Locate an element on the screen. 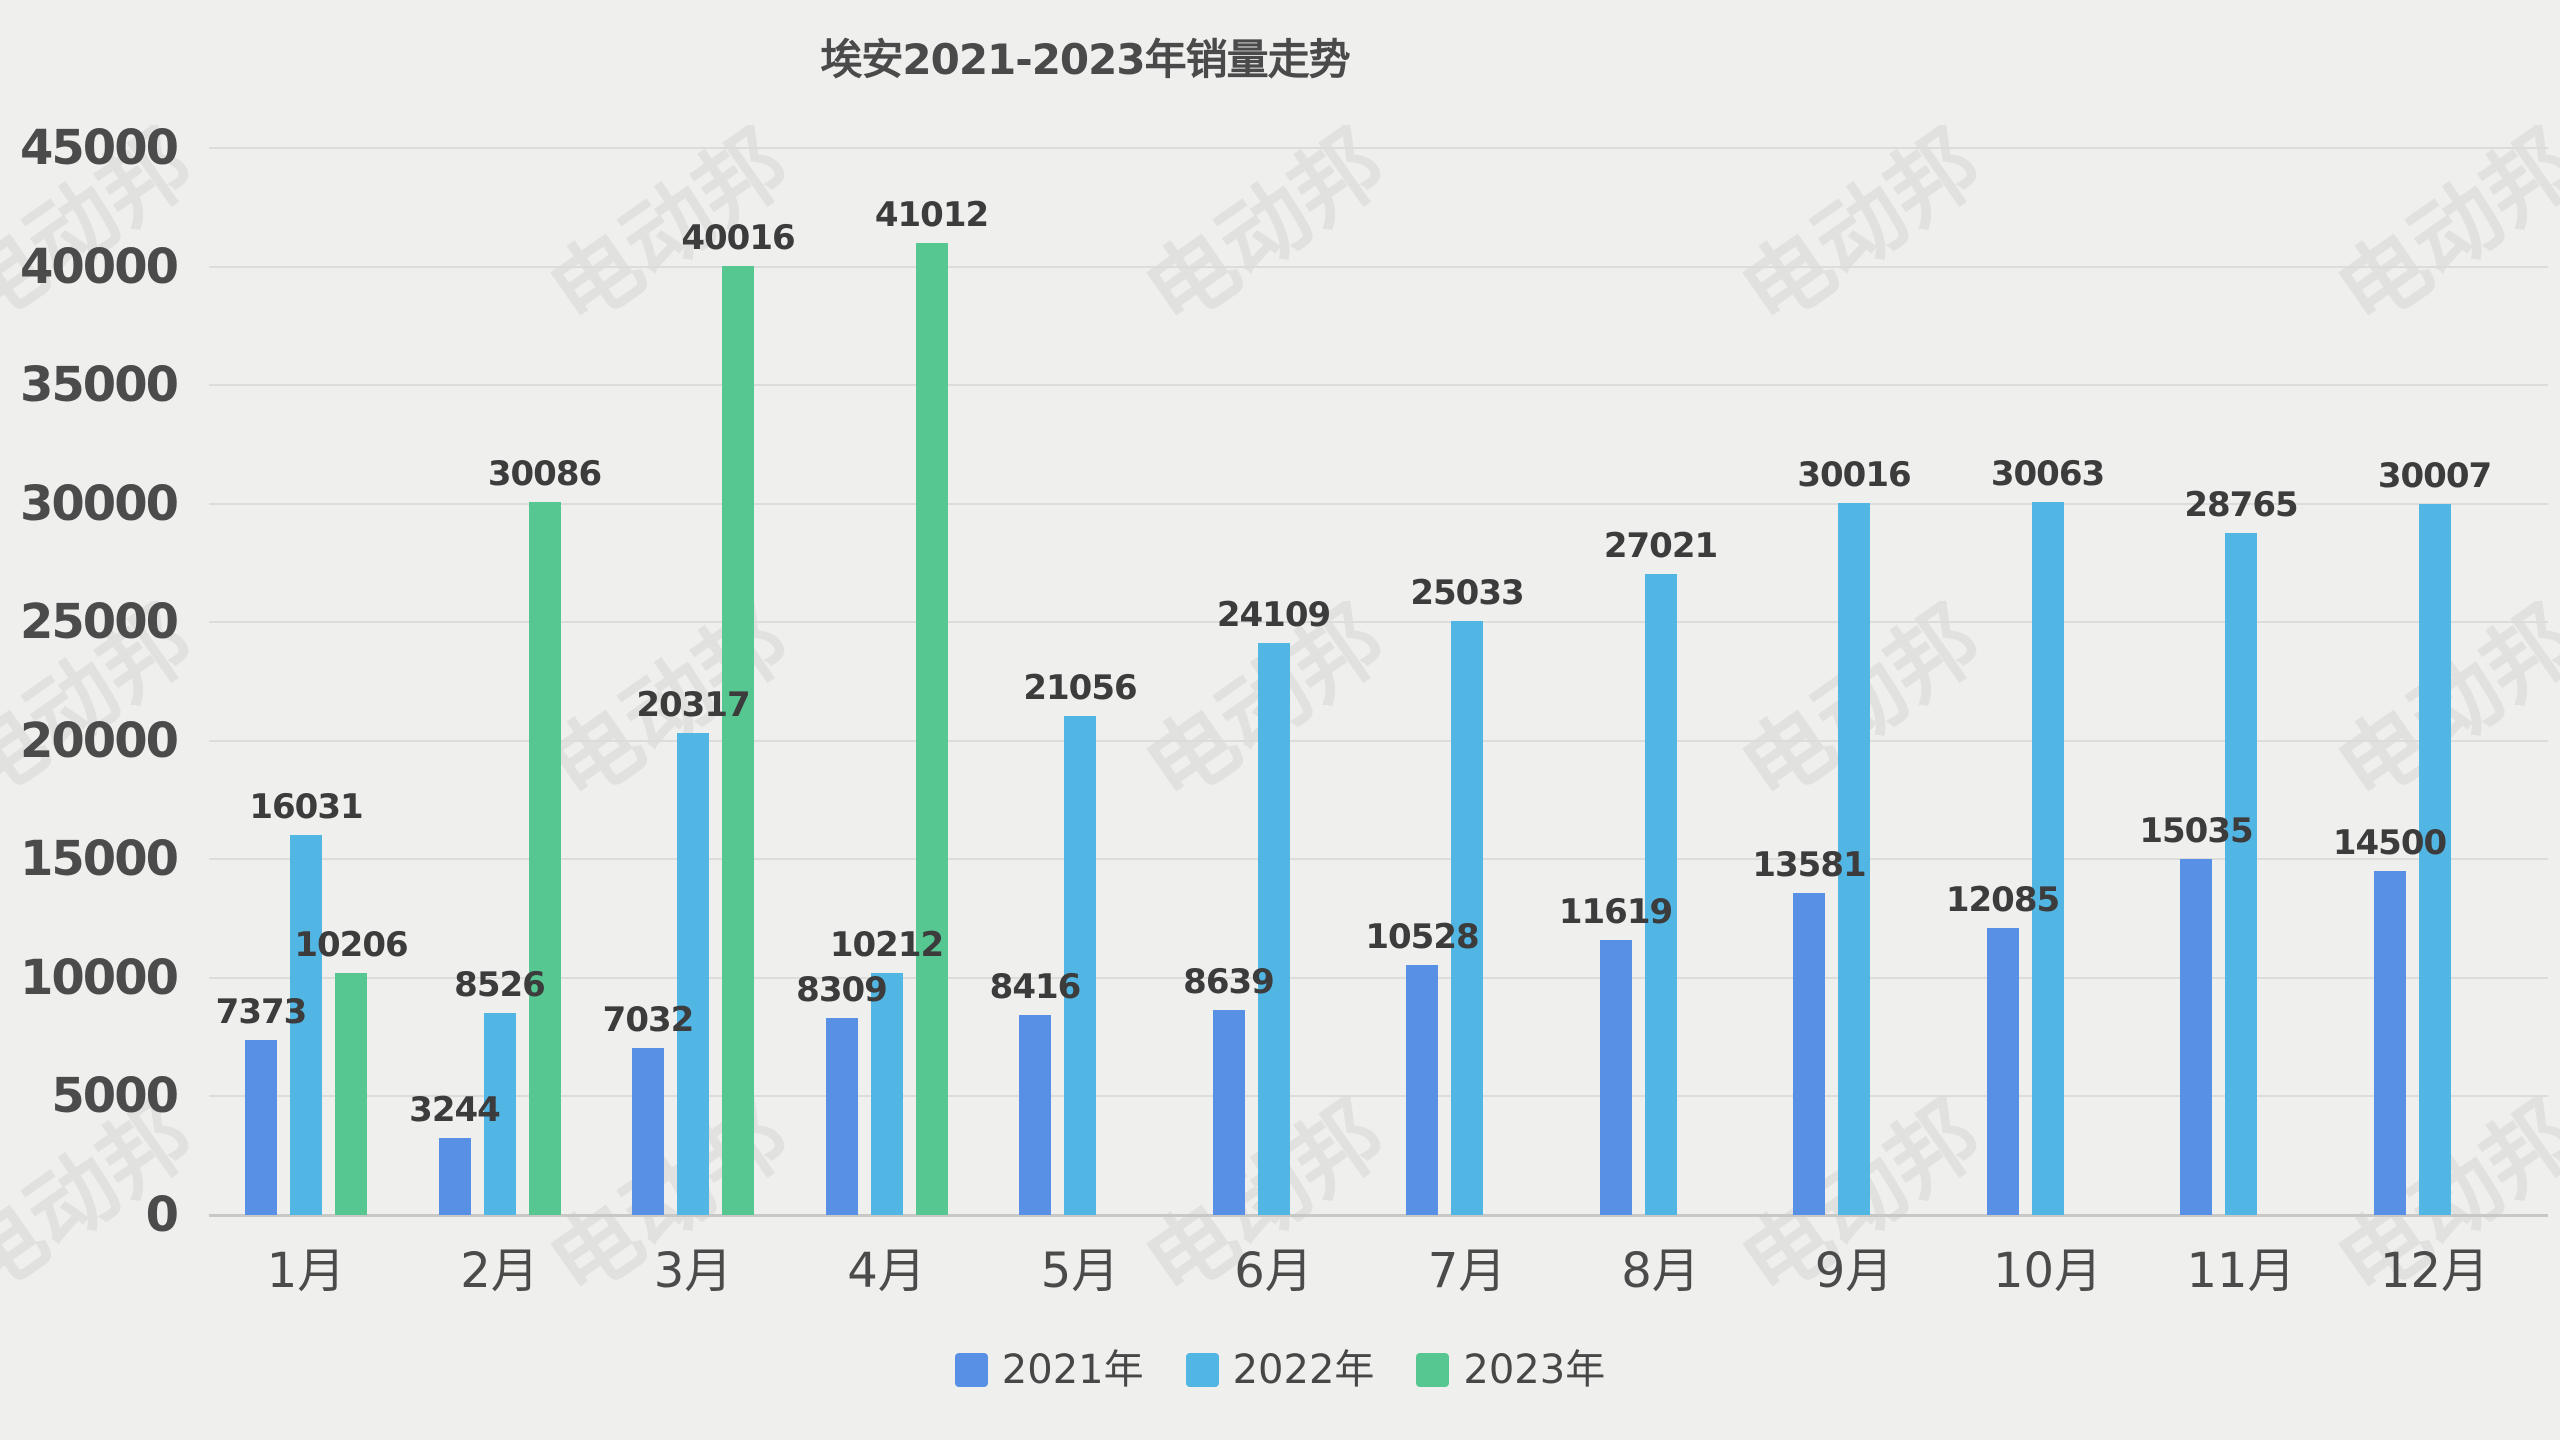 The image size is (2560, 1440). bar-value-label: 30016 is located at coordinates (1854, 475).